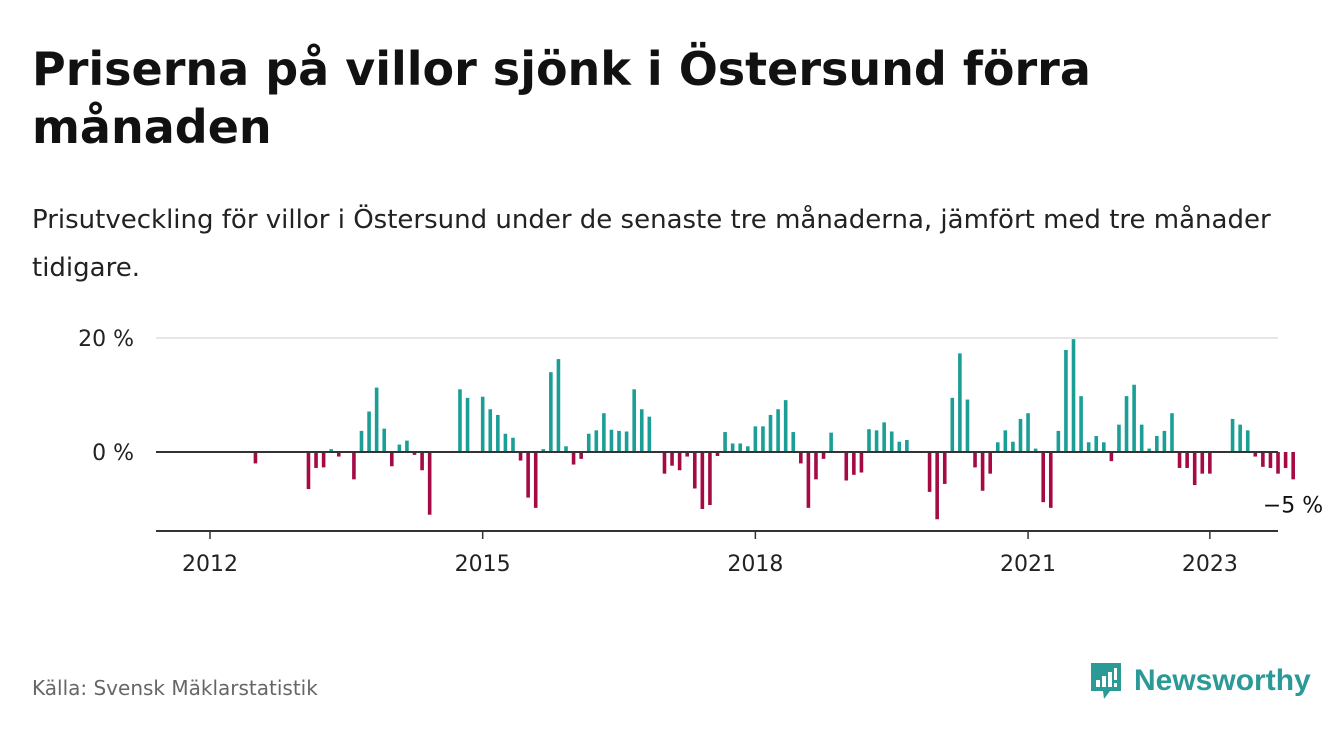 Image resolution: width=1340 pixels, height=734 pixels. Describe the element at coordinates (106, 339) in the screenshot. I see `y-tick-label: 20 %` at that location.